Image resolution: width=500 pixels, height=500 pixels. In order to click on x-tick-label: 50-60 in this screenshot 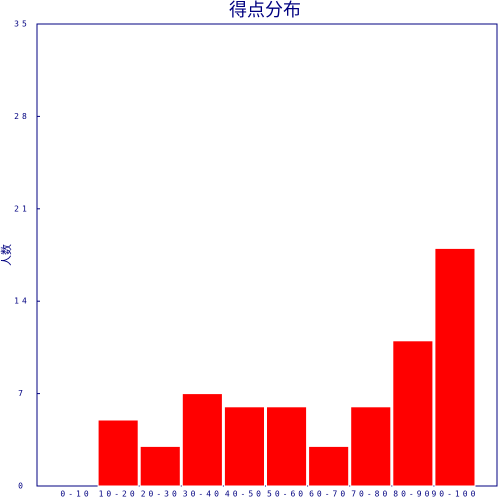, I will do `click(286, 494)`.